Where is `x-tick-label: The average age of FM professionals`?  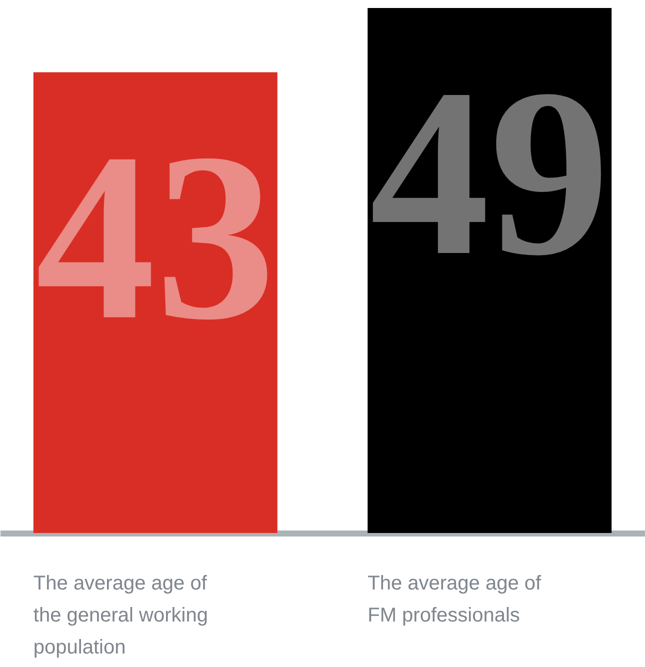
x-tick-label: The average age of FM professionals is located at coordinates (455, 599).